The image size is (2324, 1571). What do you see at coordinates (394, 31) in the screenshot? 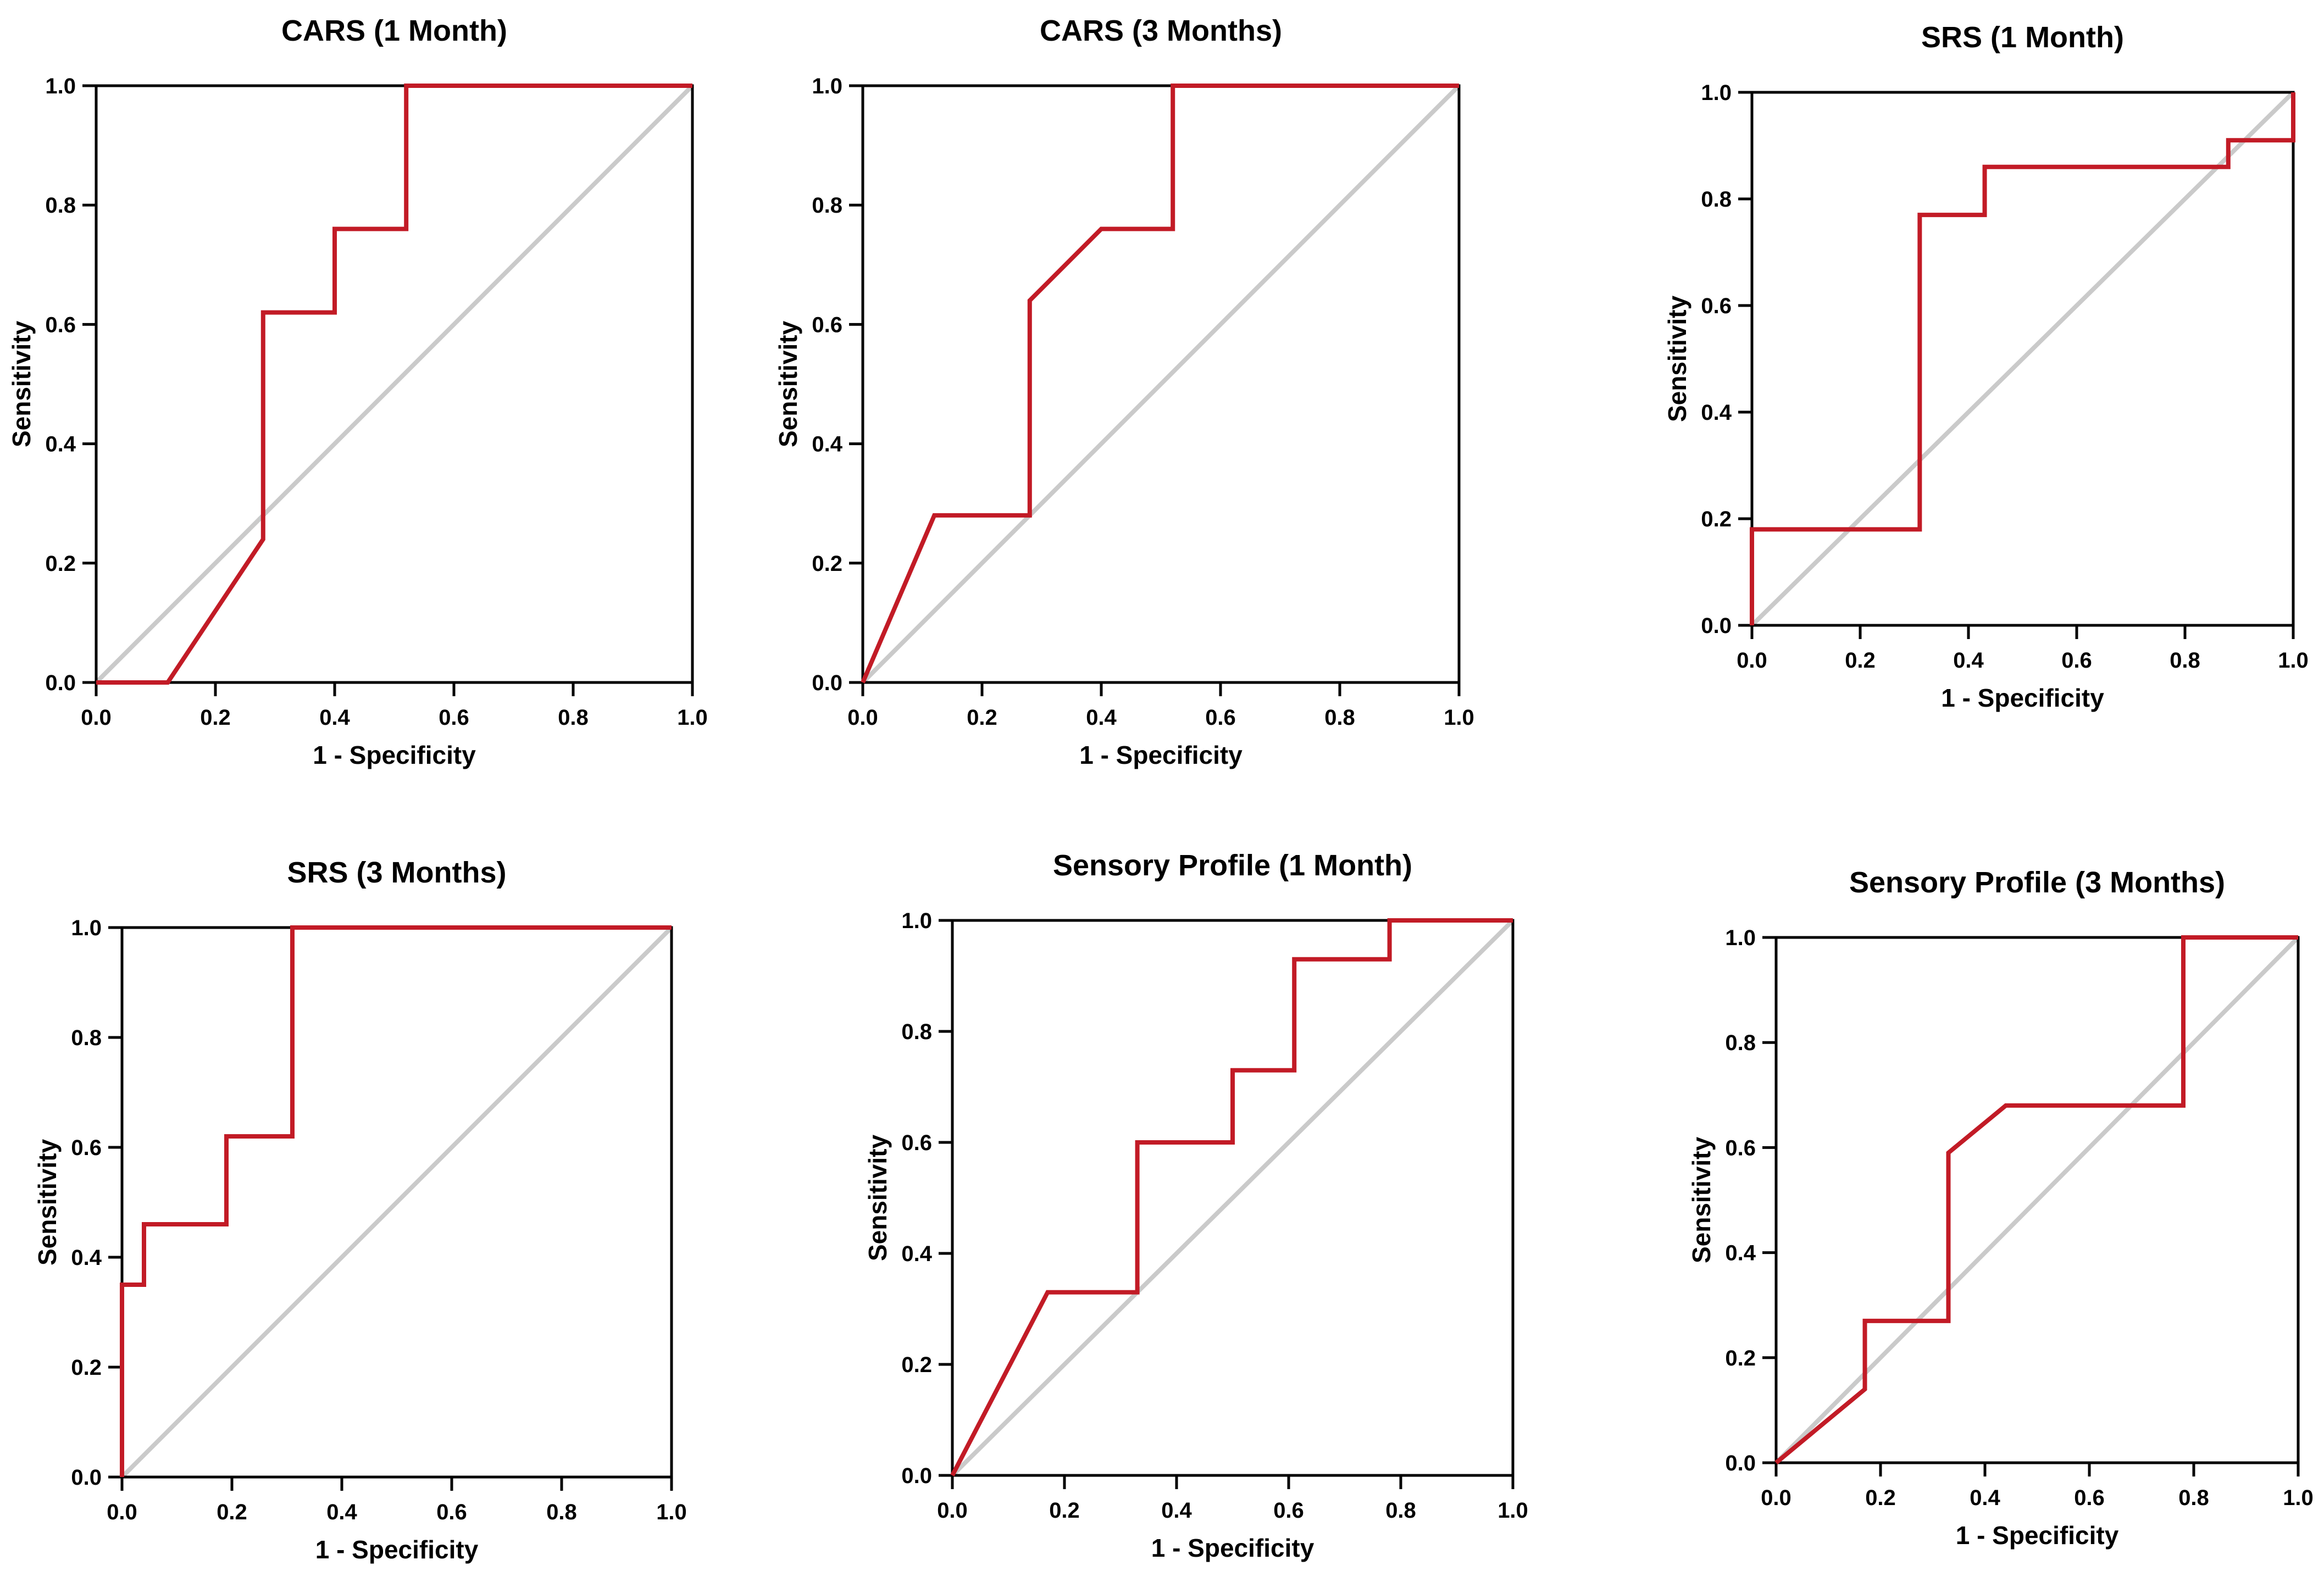
I see `chart-title: CARS (1 Month)` at bounding box center [394, 31].